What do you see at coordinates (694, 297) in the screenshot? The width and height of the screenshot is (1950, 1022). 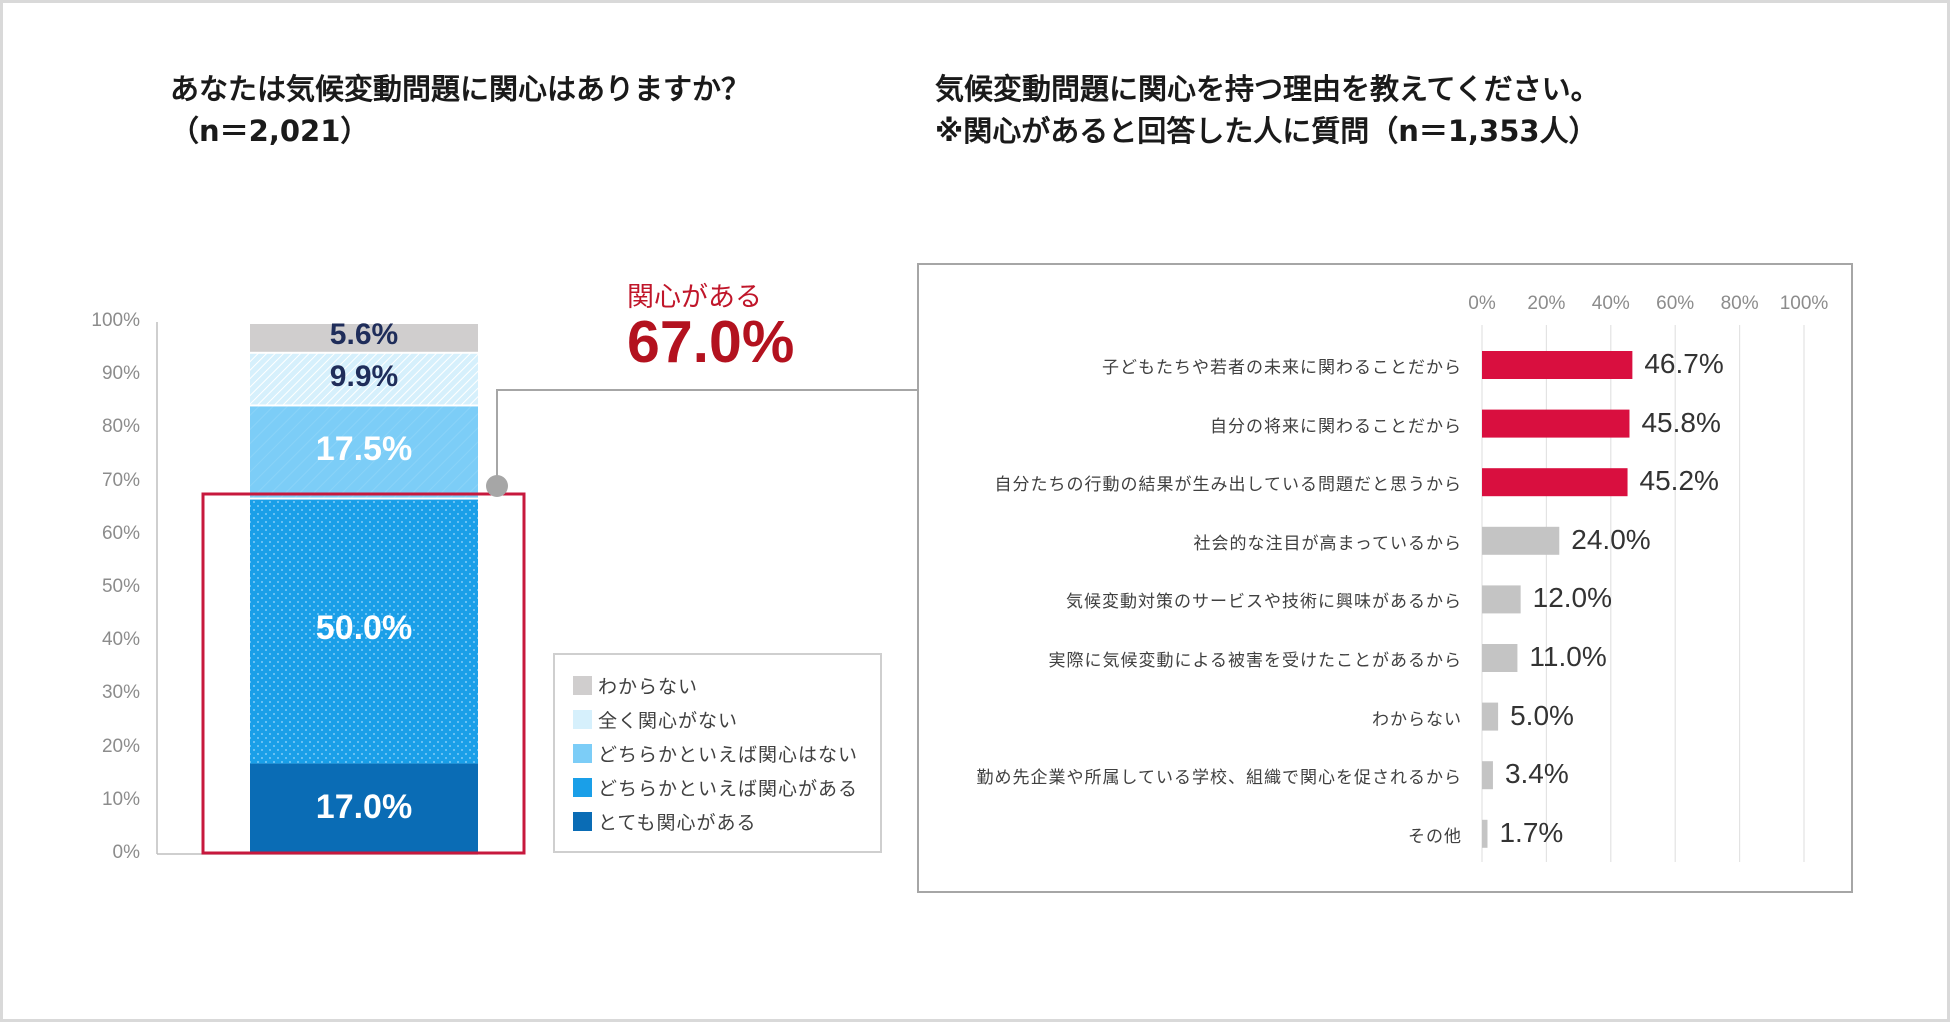 I see `callout-label: 関心がある` at bounding box center [694, 297].